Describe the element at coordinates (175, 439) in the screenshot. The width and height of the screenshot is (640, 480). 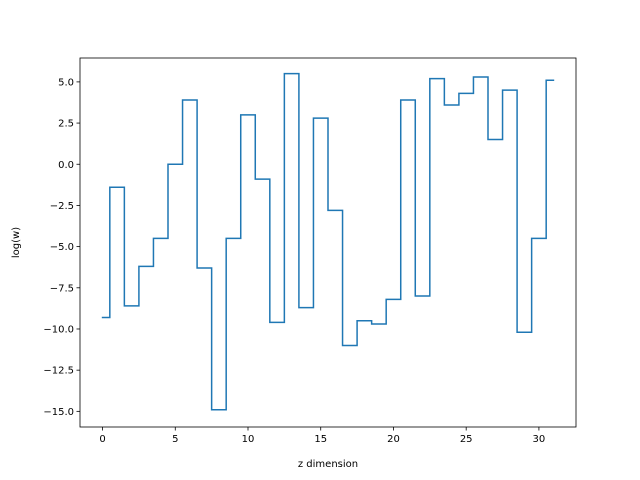
I see `x-tick-label: 5` at that location.